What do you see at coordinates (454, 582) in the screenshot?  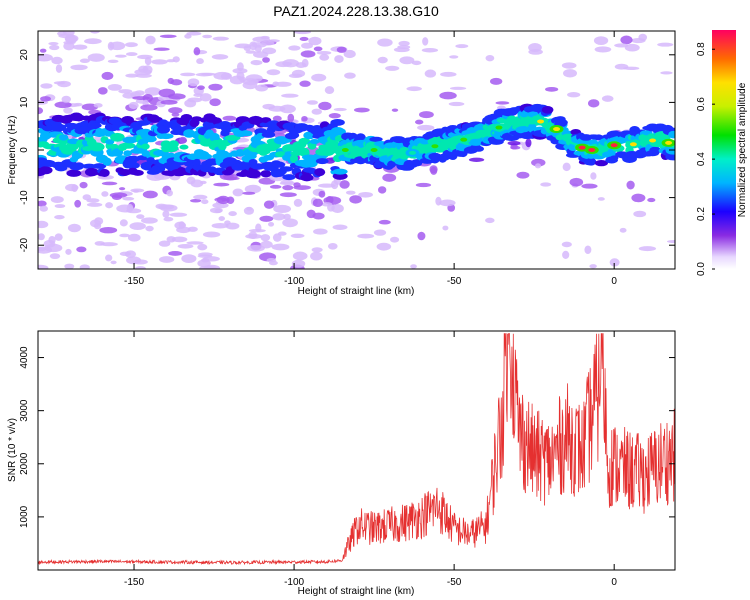 I see `x-tick-label: -50` at bounding box center [454, 582].